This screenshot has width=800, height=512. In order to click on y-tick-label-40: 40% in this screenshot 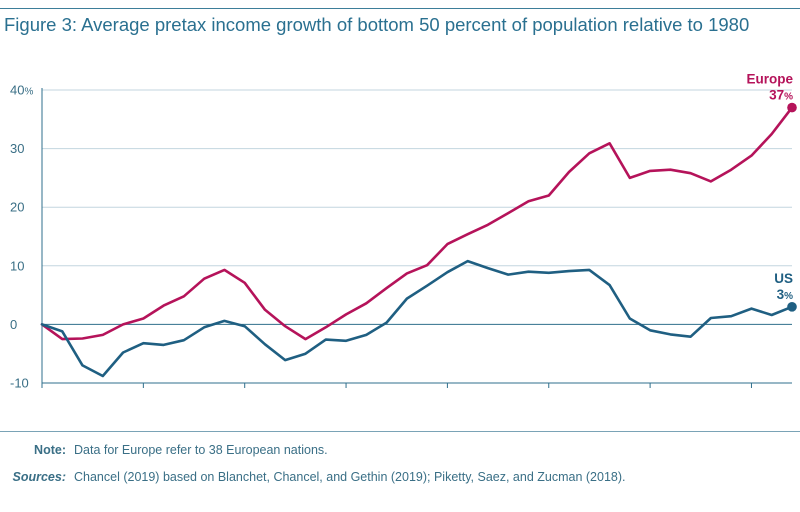, I will do `click(21, 90)`.